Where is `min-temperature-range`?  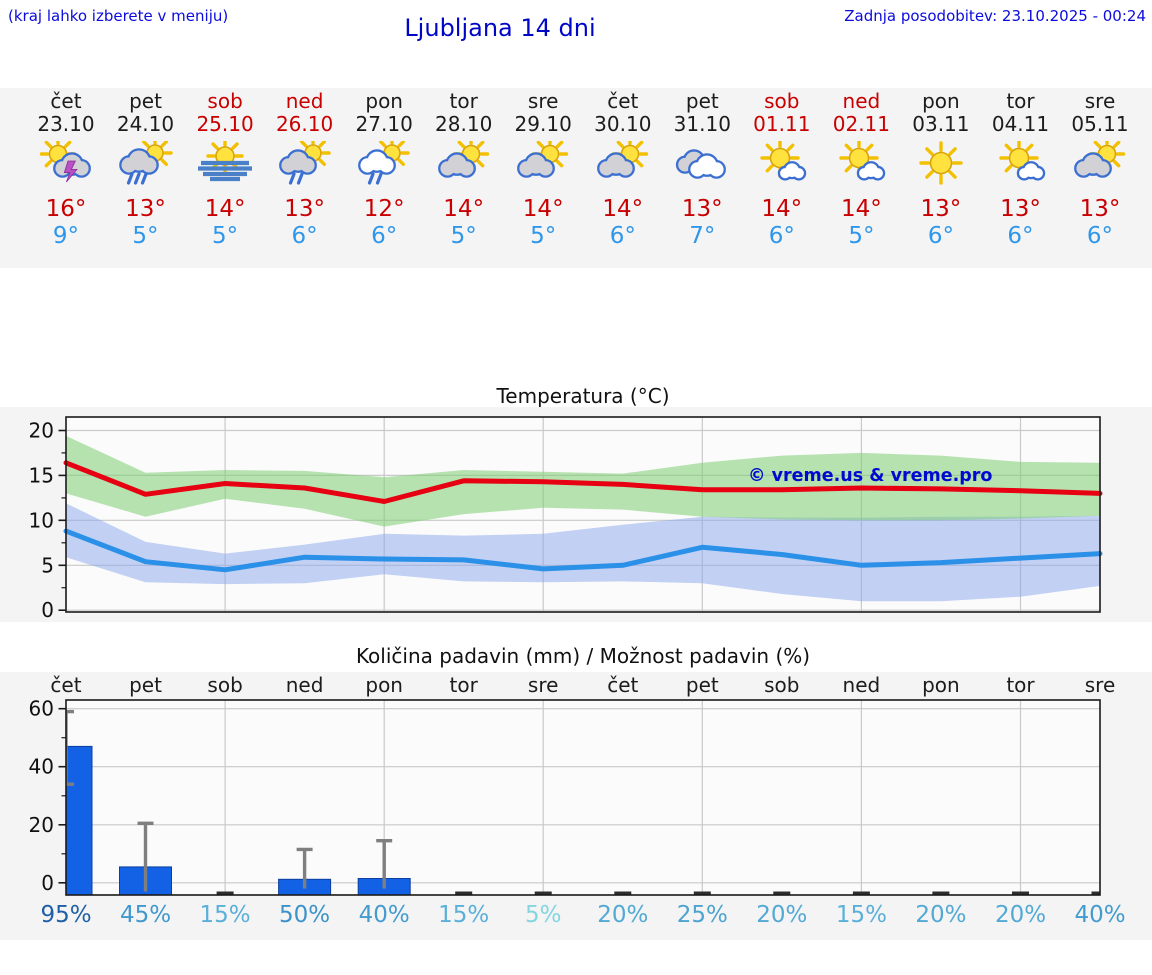
min-temperature-range is located at coordinates (583, 552).